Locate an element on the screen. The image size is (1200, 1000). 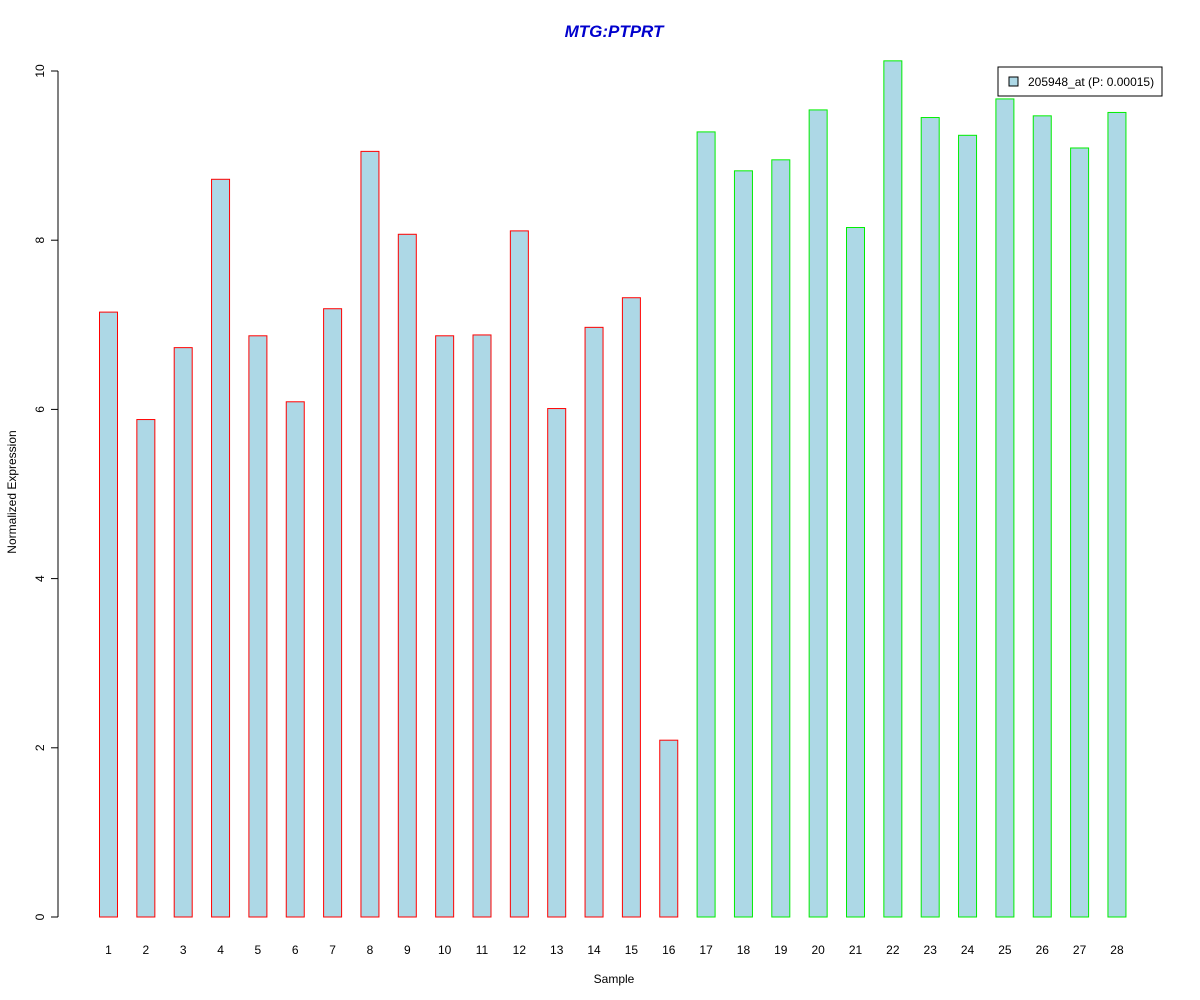
x-tick-label: 10 is located at coordinates (445, 950).